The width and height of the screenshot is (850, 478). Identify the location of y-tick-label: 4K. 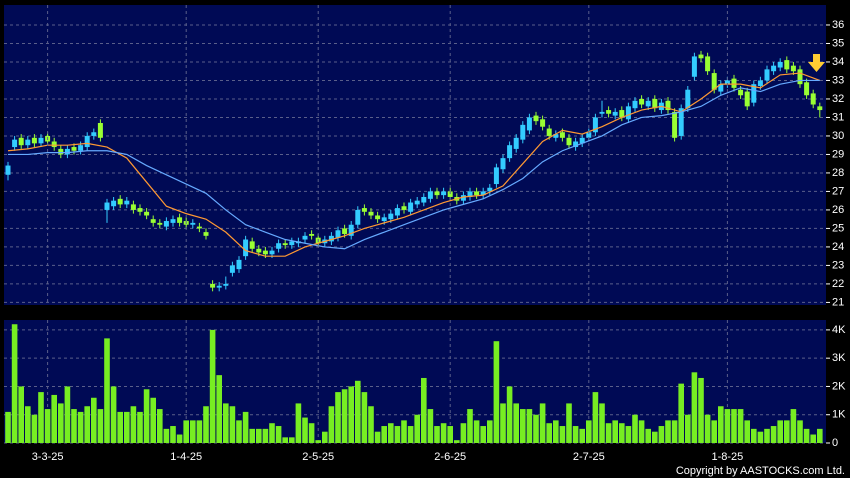
(839, 330).